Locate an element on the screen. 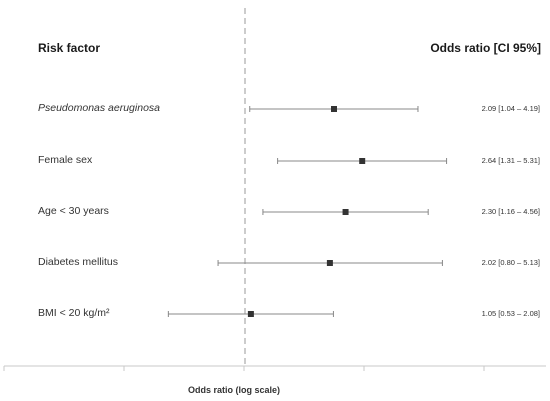 The image size is (550, 401). row-1-odds-ratio-value: 2.09 [1.04 – 4.19] is located at coordinates (510, 108).